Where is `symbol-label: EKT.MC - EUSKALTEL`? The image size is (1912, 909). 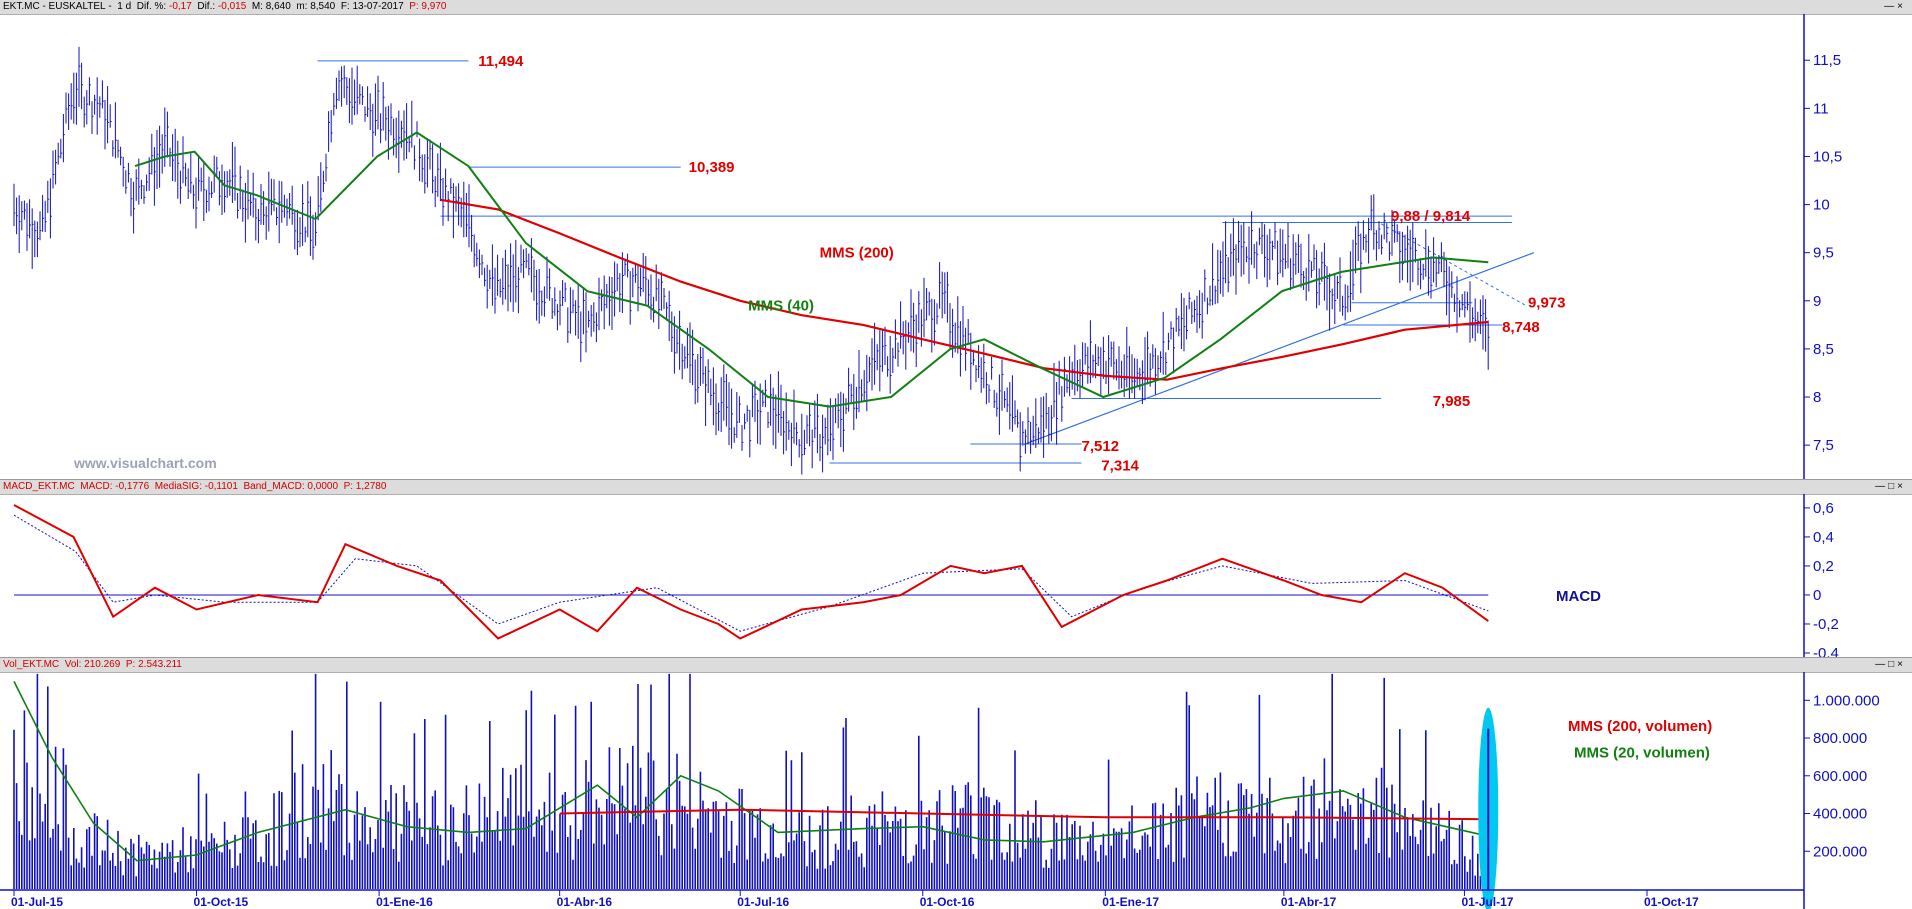
symbol-label: EKT.MC - EUSKALTEL is located at coordinates (54, 6).